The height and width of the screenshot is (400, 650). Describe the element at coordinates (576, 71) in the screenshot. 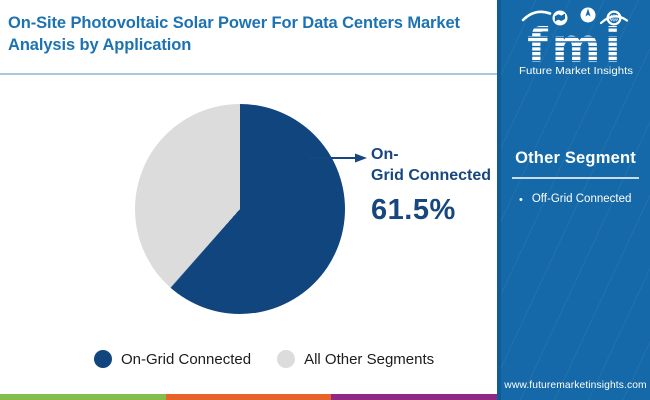

I see `logo-tagline: Future Market Insights` at that location.